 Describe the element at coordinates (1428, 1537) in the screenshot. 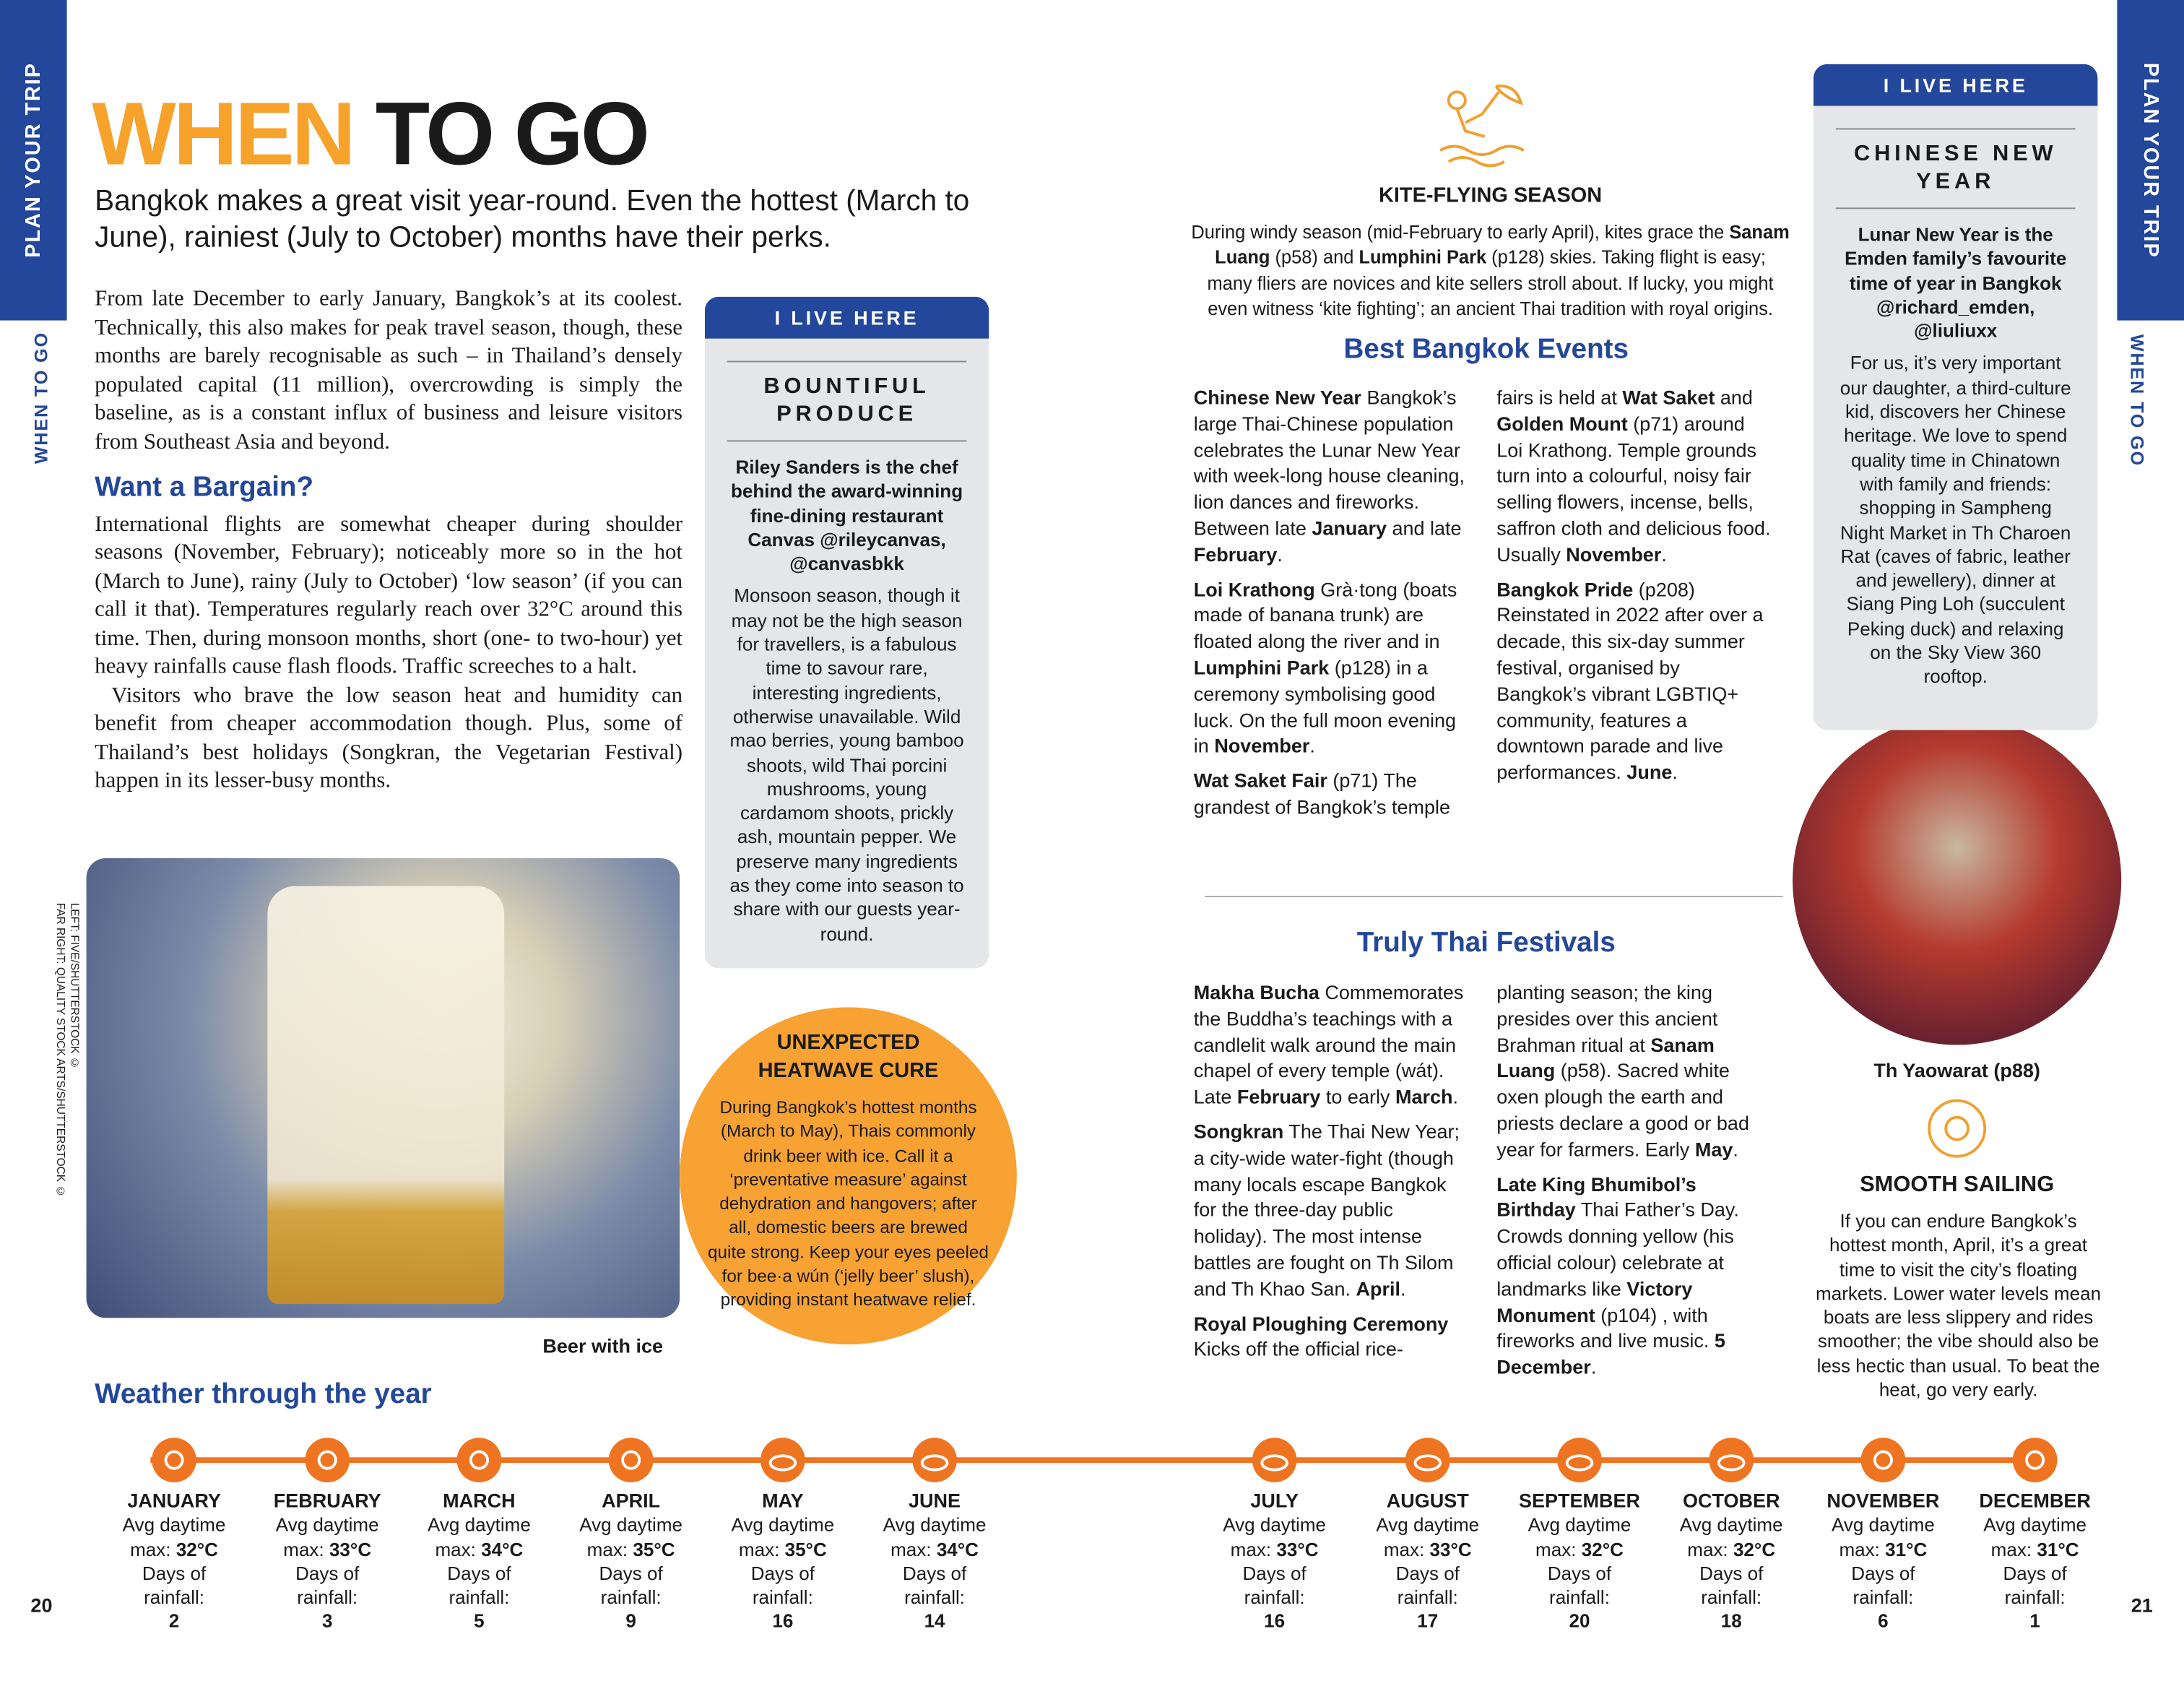

I see `max-temp: Avg daytime max: 33°C` at that location.